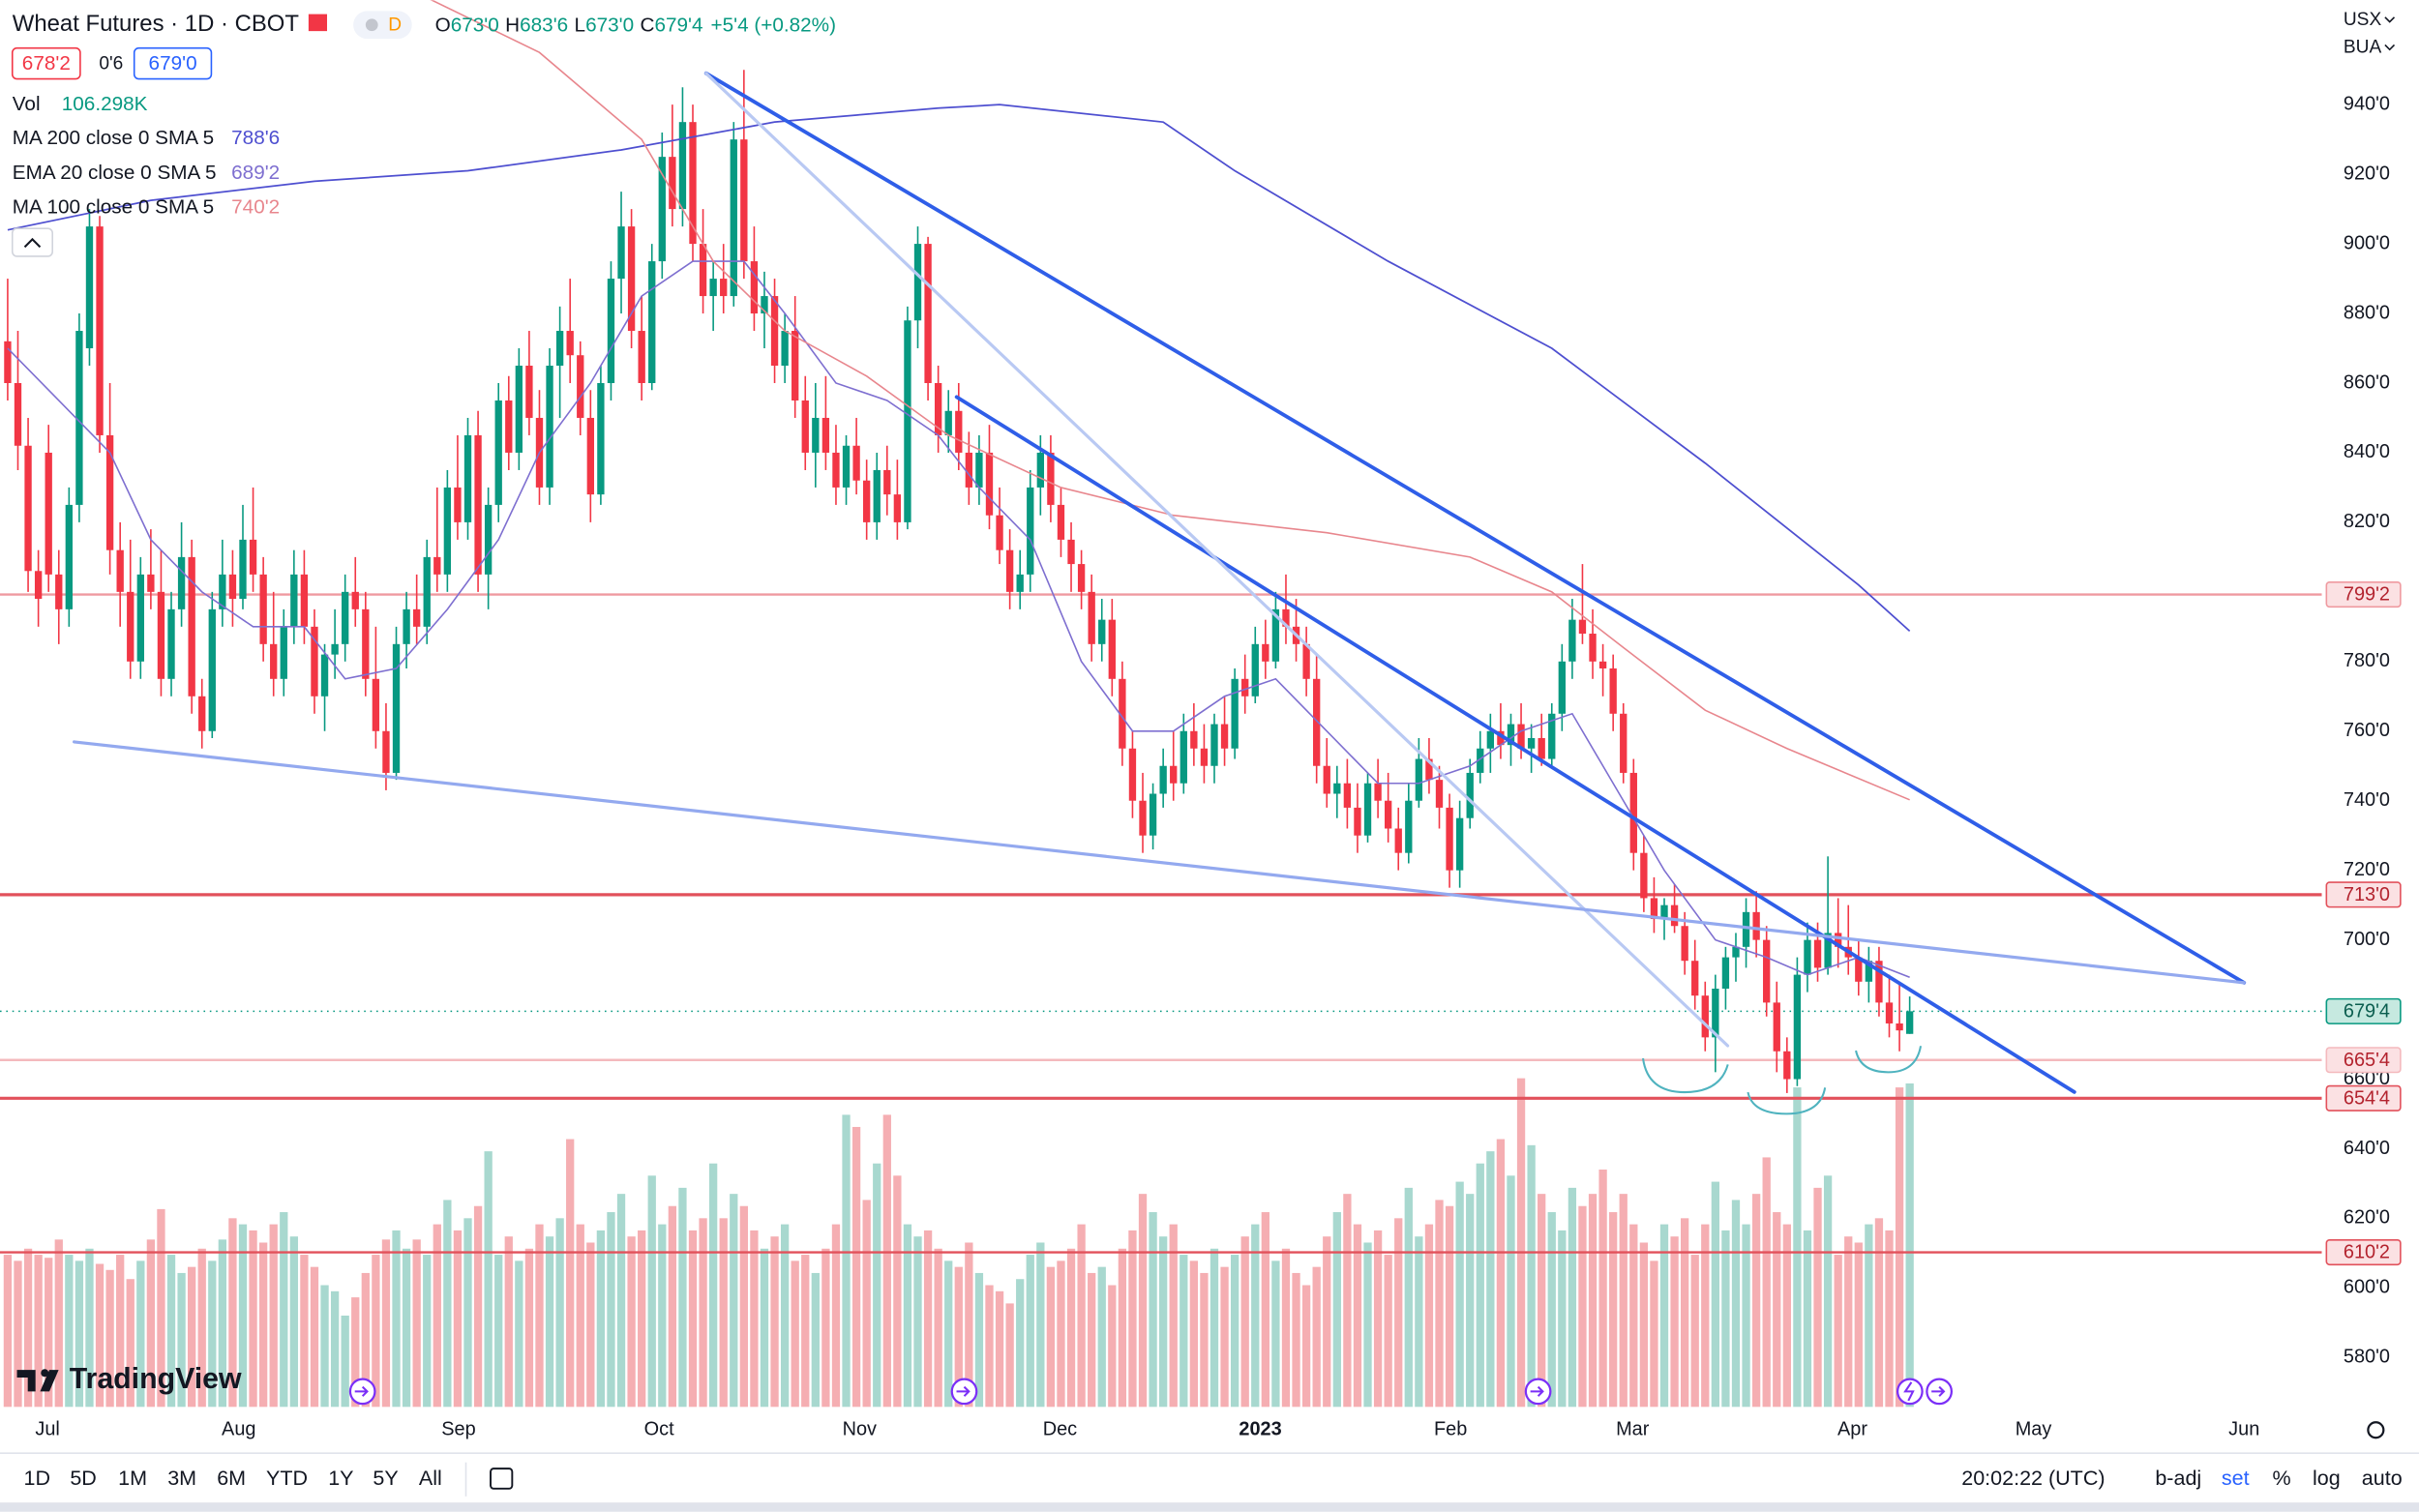 The image size is (2419, 1512). Describe the element at coordinates (2367, 1011) in the screenshot. I see `last-price-label: 679'4` at that location.